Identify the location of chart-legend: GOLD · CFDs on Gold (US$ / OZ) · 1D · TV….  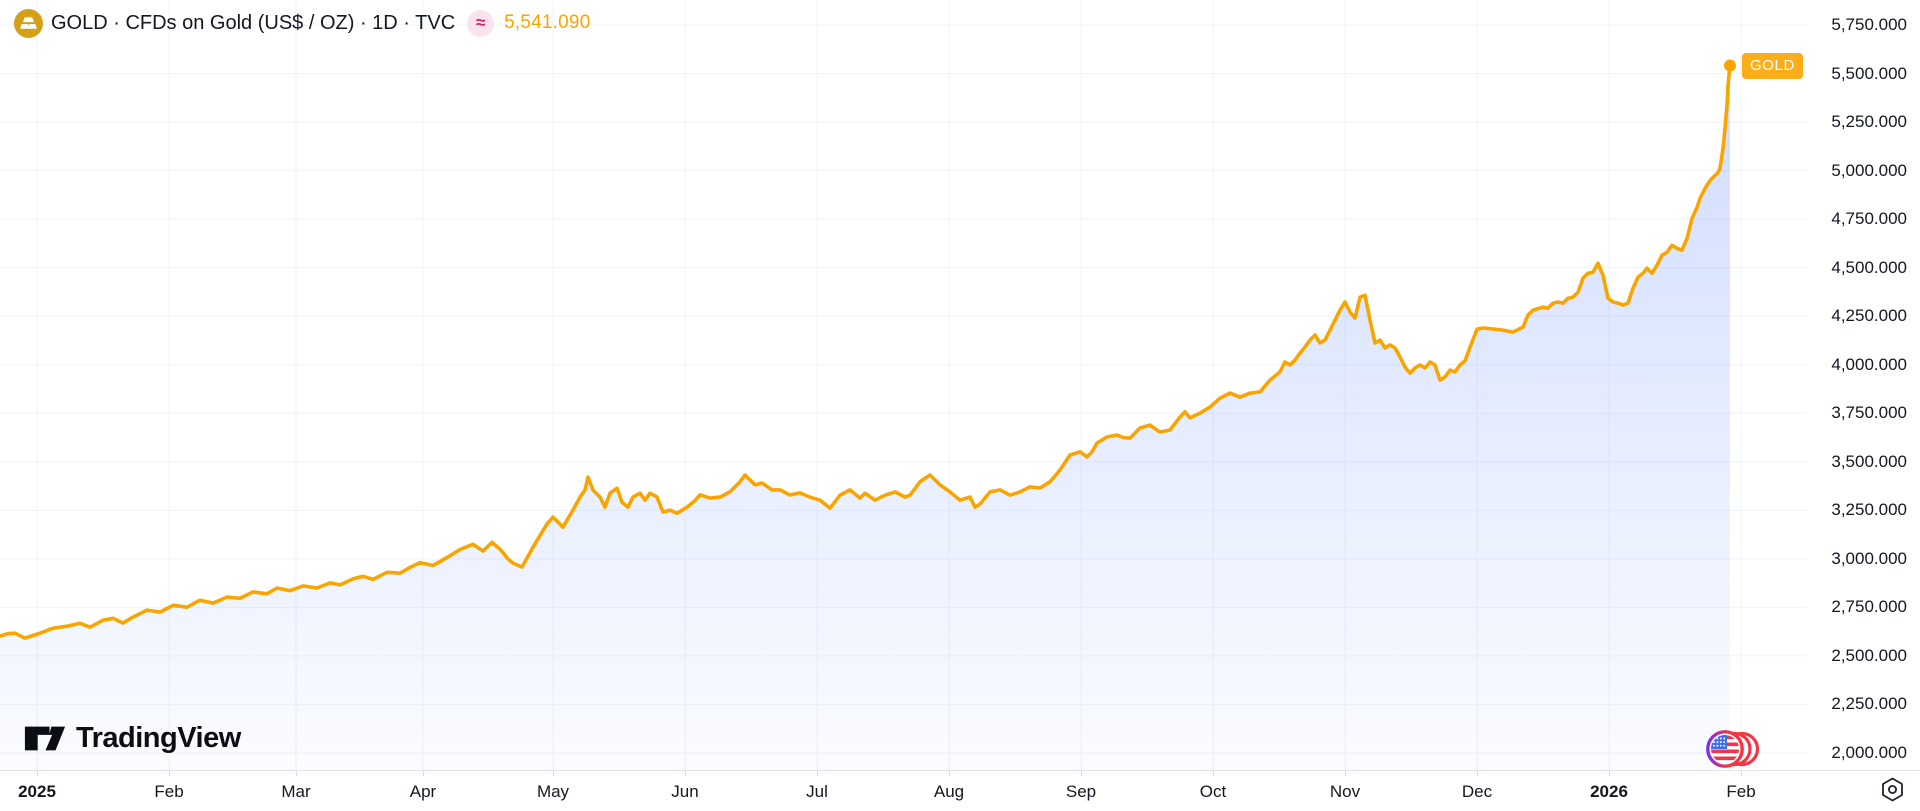
(302, 23).